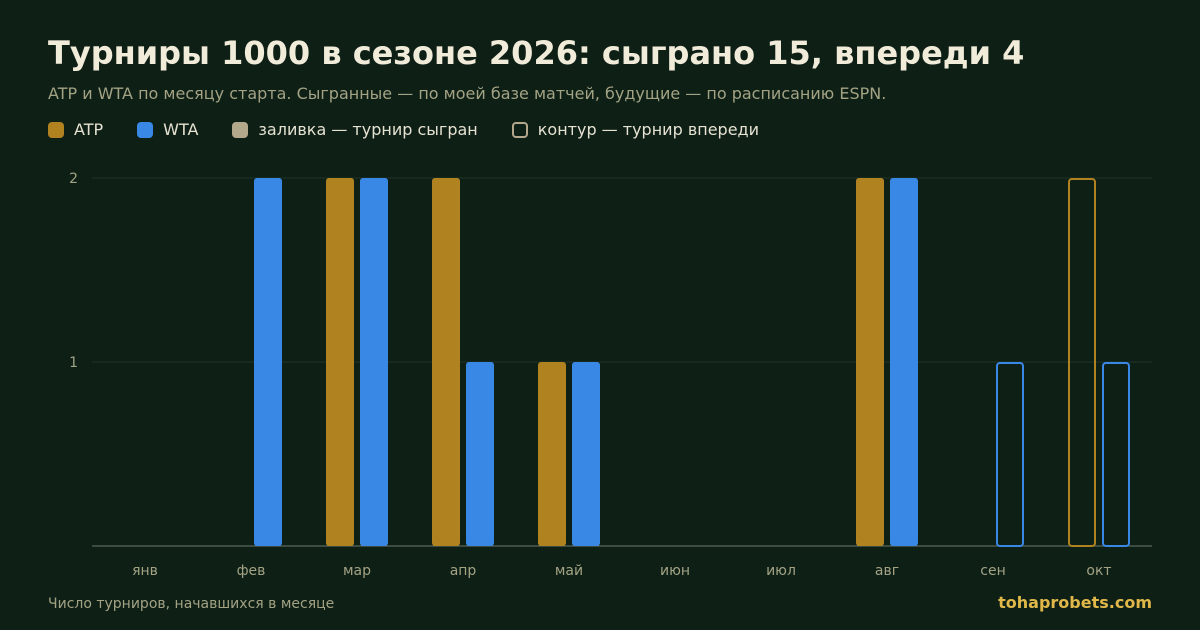 This screenshot has width=1200, height=630. I want to click on x-tick-label: авг, so click(887, 571).